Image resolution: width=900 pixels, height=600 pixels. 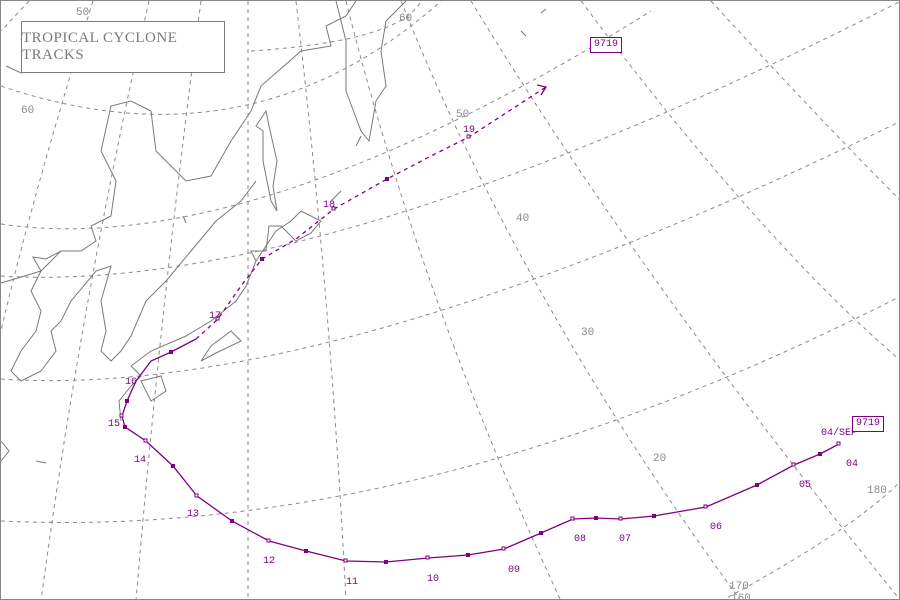 What do you see at coordinates (852, 464) in the screenshot?
I see `day-label: 04` at bounding box center [852, 464].